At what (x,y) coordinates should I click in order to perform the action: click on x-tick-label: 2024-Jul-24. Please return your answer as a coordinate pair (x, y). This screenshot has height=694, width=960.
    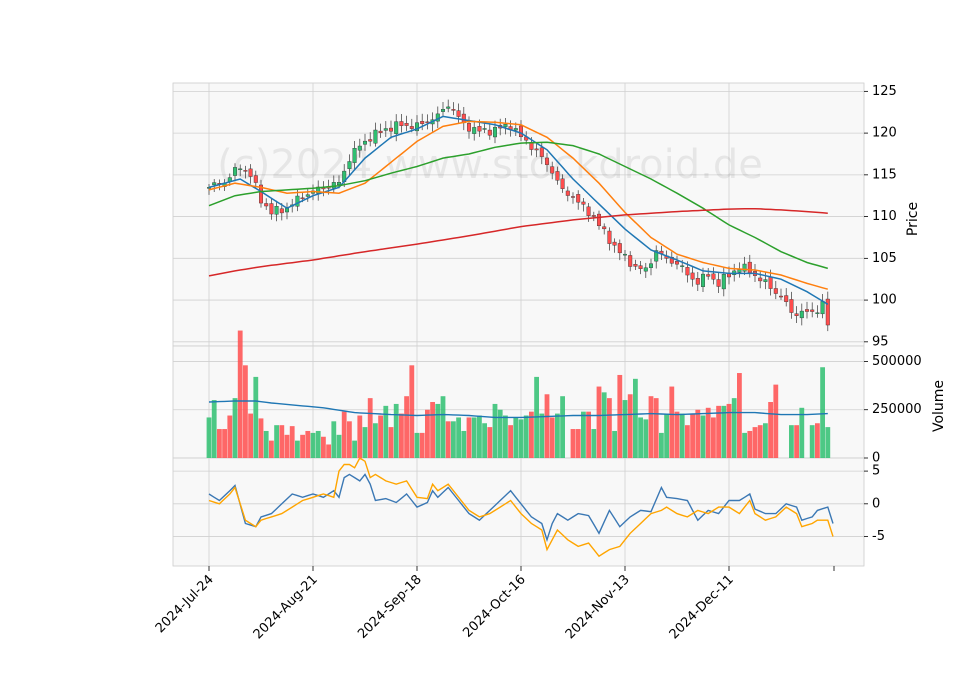
    Looking at the image, I should click on (185, 604).